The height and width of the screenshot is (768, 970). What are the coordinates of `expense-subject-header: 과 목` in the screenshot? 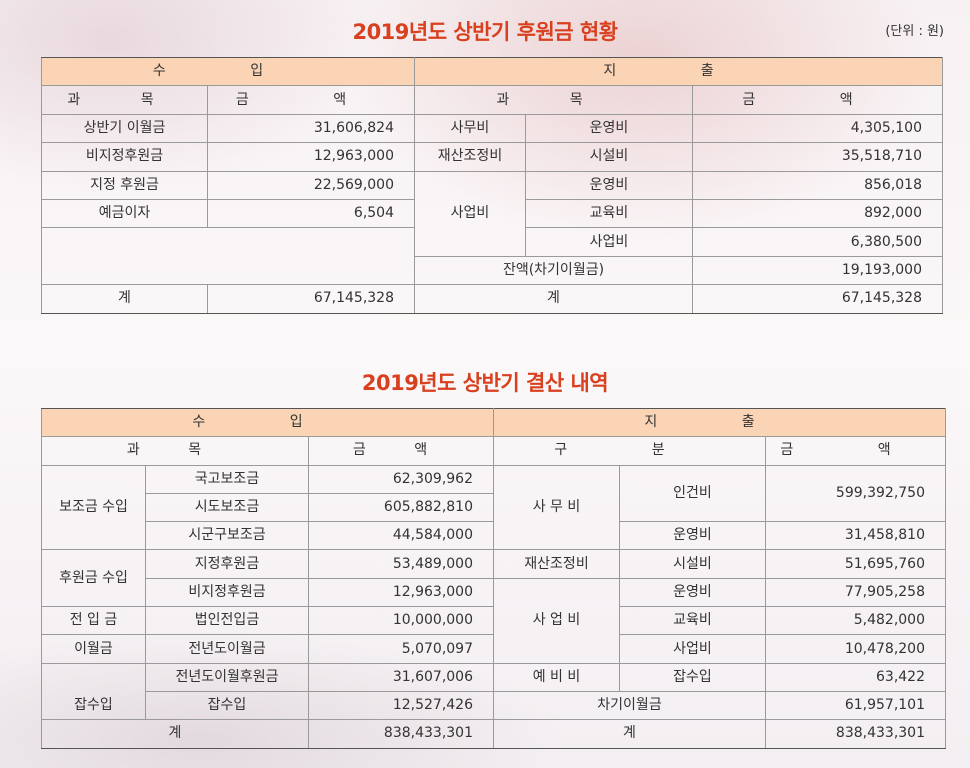 It's located at (553, 100).